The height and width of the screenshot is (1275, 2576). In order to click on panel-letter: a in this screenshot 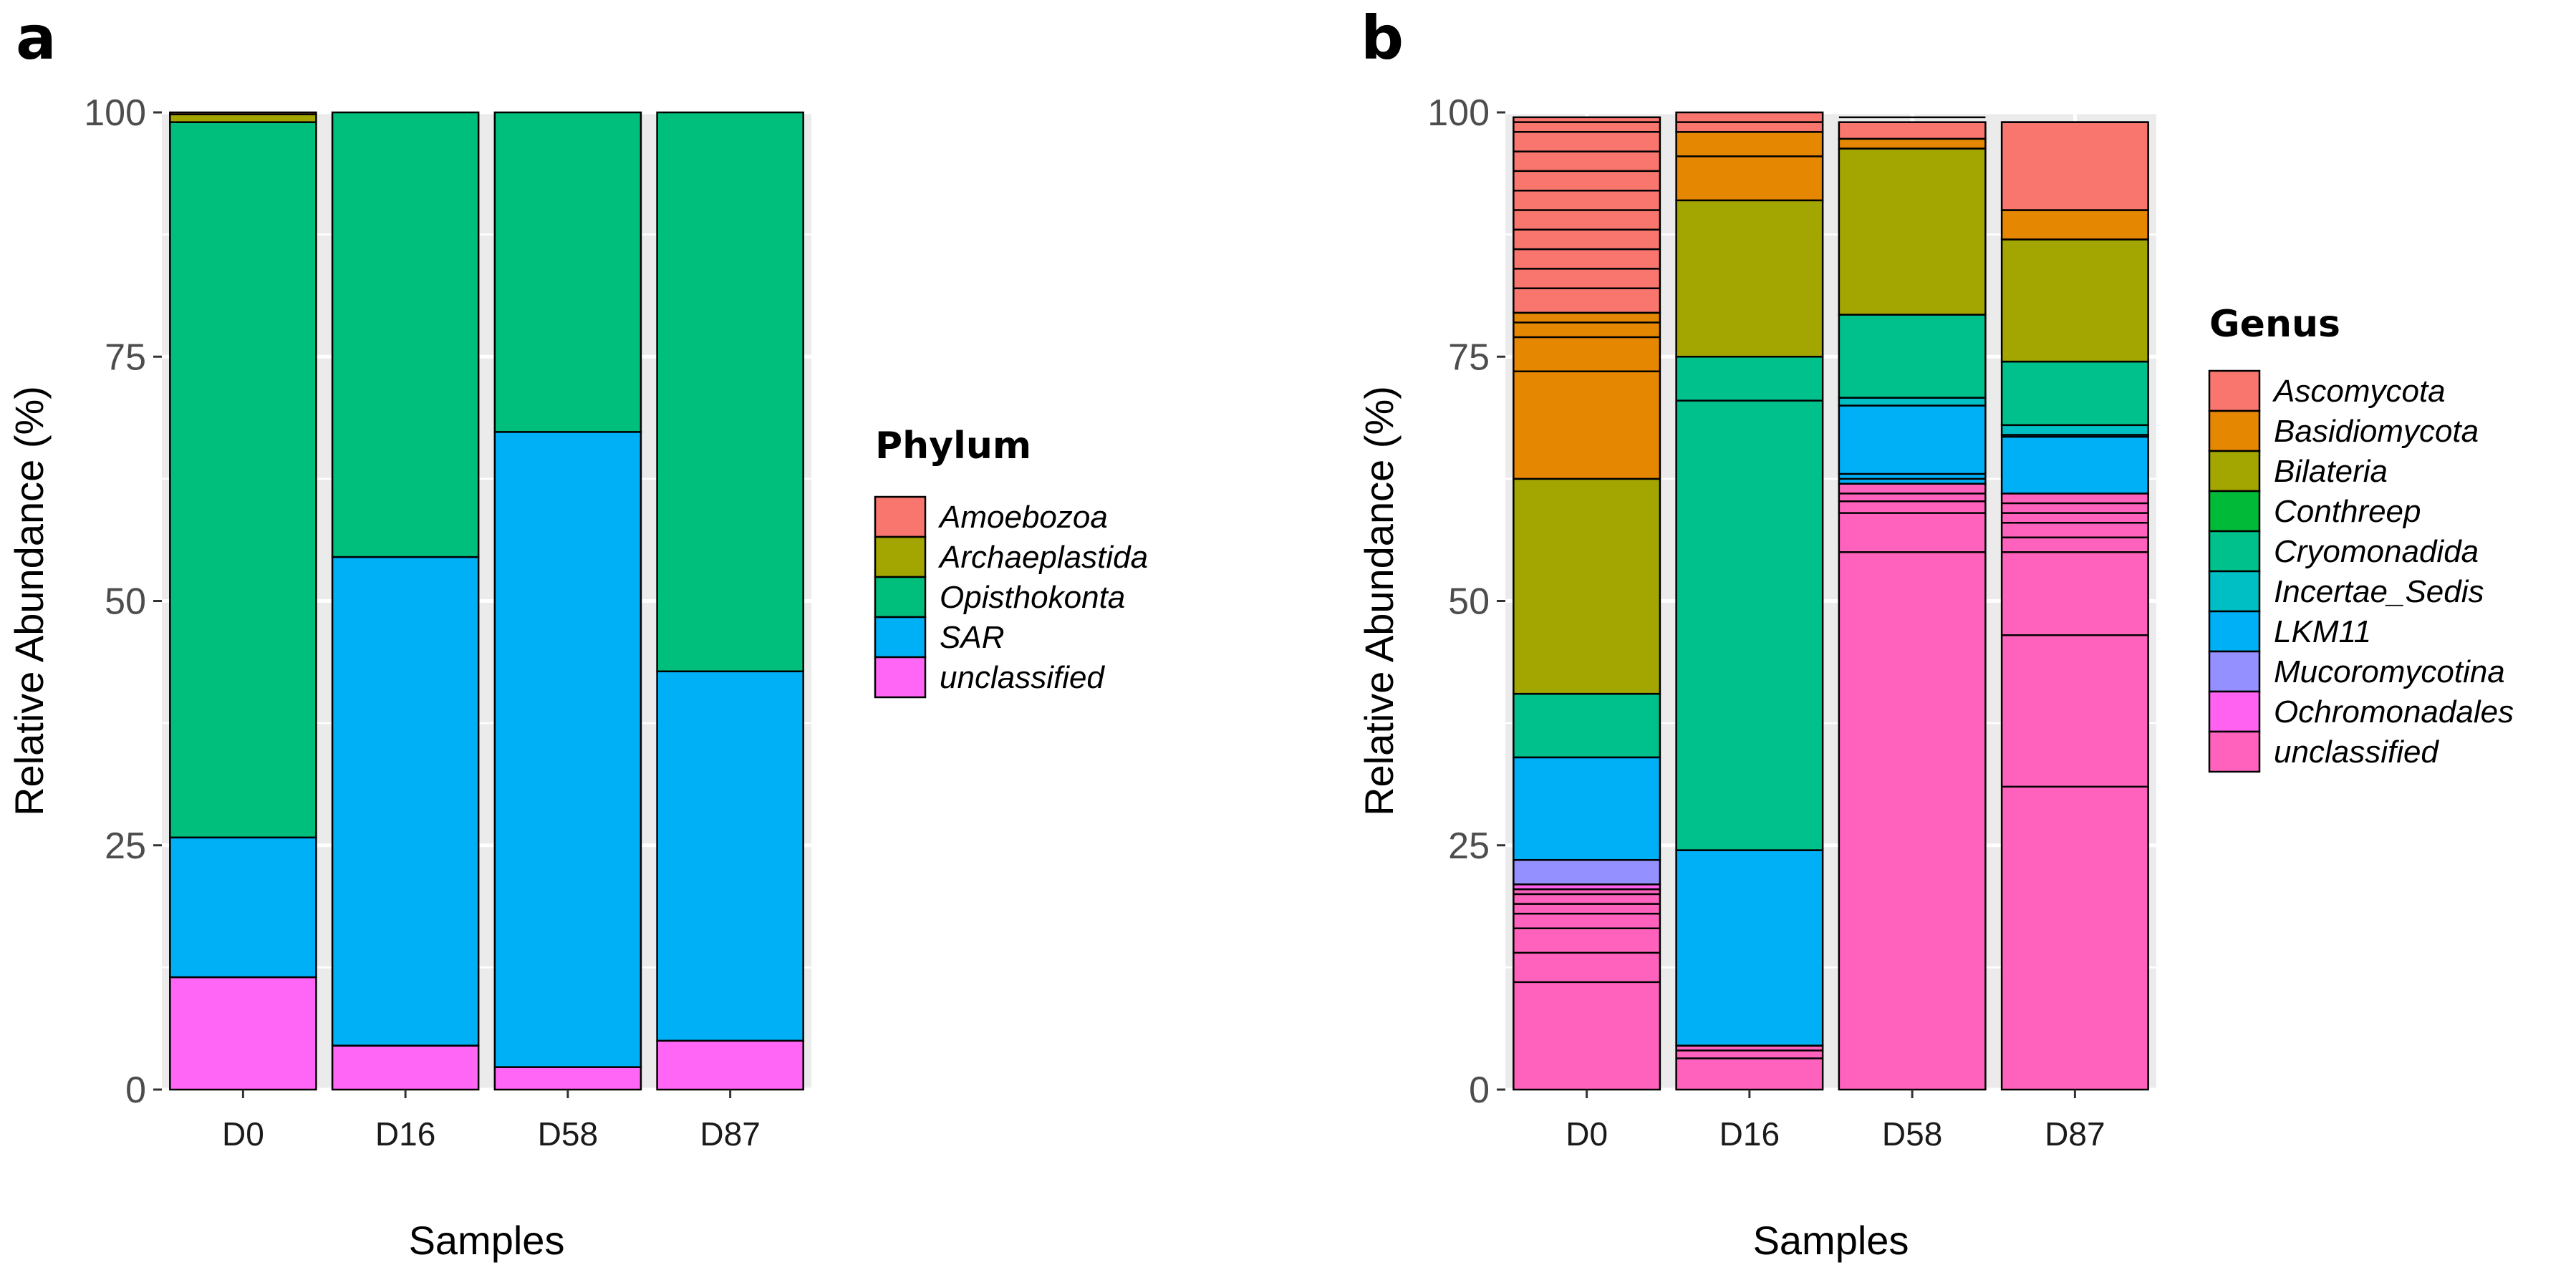, I will do `click(36, 38)`.